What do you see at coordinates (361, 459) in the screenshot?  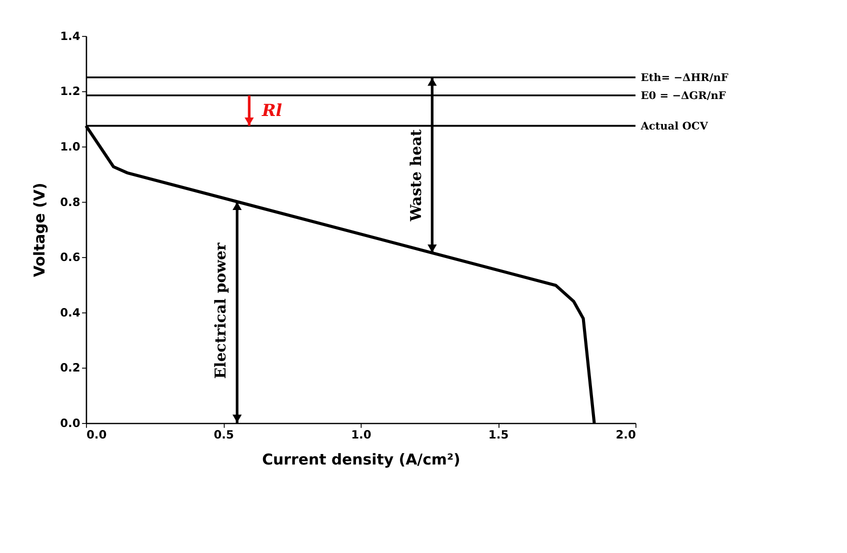 I see `x-axis-title: Current density (A/cm²)` at bounding box center [361, 459].